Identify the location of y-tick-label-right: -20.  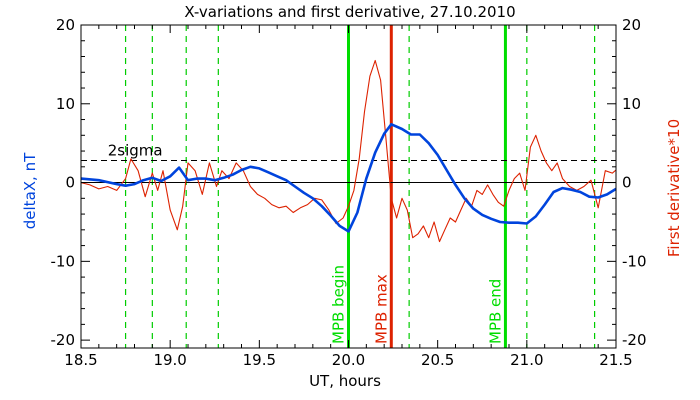
(634, 340).